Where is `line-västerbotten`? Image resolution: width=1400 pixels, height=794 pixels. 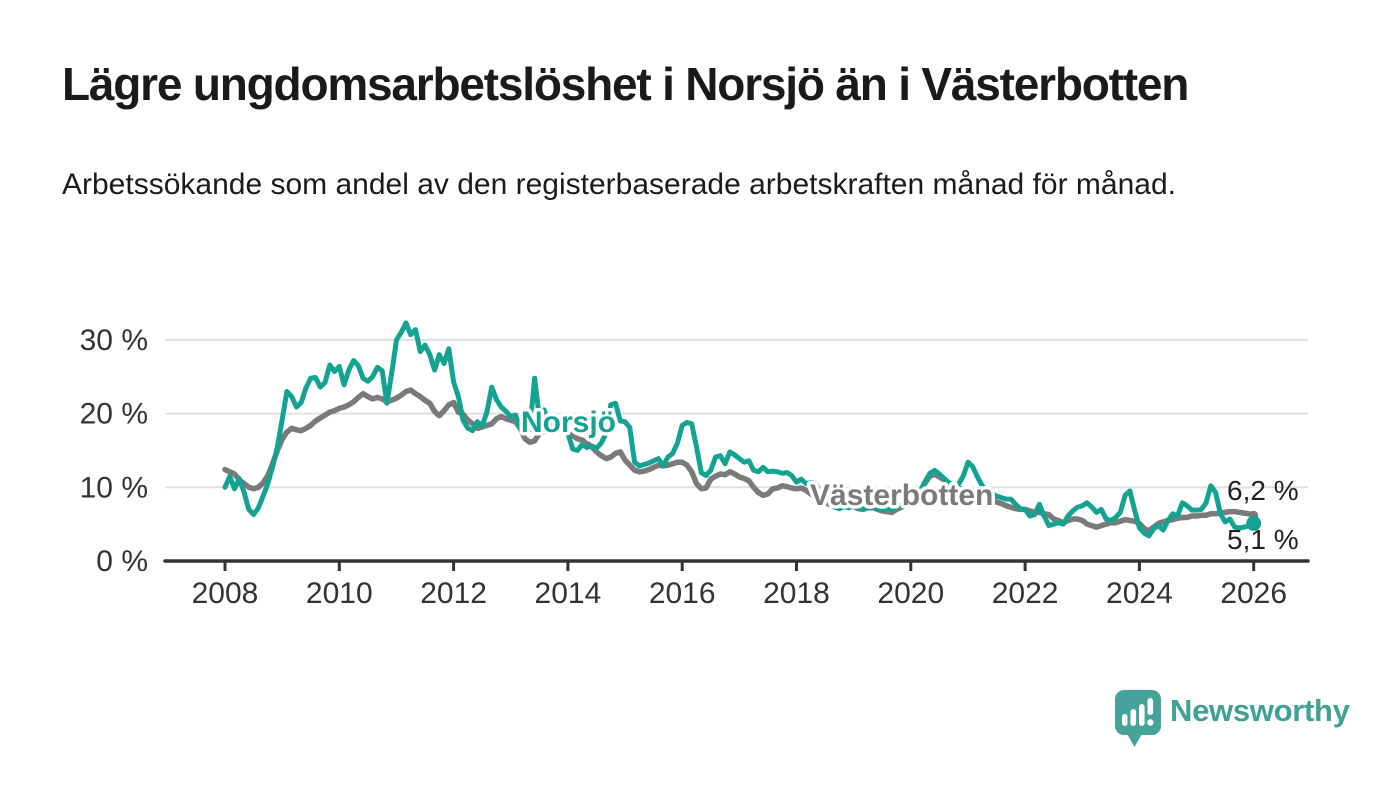 line-västerbotten is located at coordinates (739, 460).